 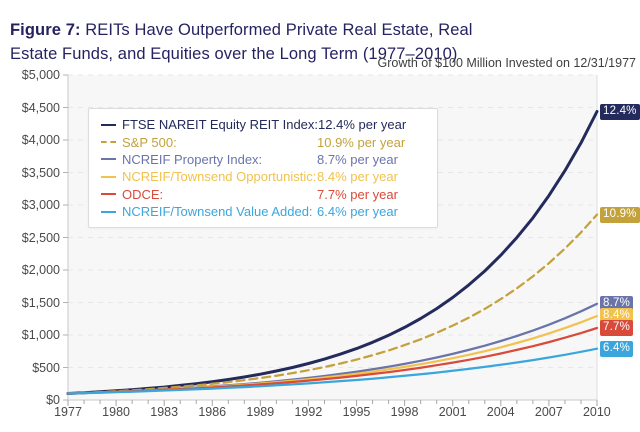 What do you see at coordinates (452, 412) in the screenshot?
I see `x-tick-label: 2001` at bounding box center [452, 412].